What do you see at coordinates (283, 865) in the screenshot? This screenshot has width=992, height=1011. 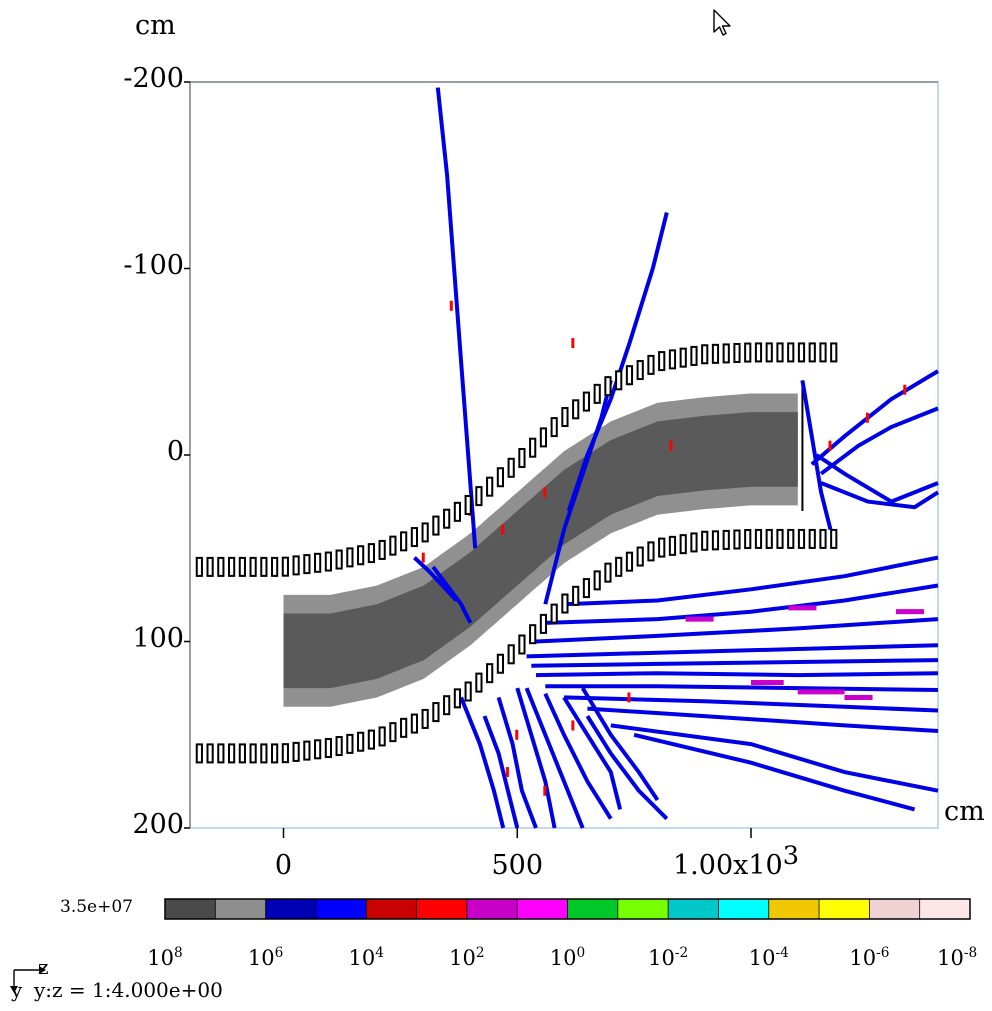 I see `x-tick-label: 0` at bounding box center [283, 865].